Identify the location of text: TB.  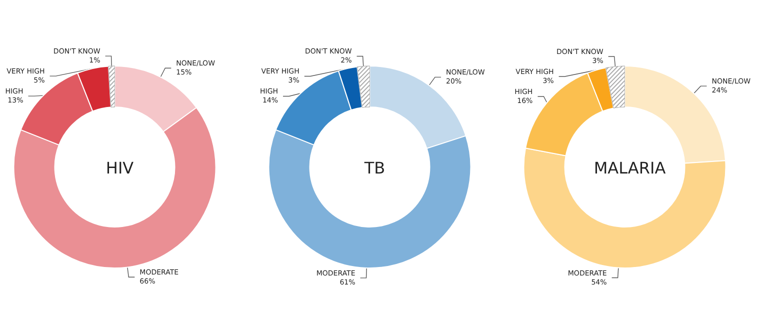
(374, 168).